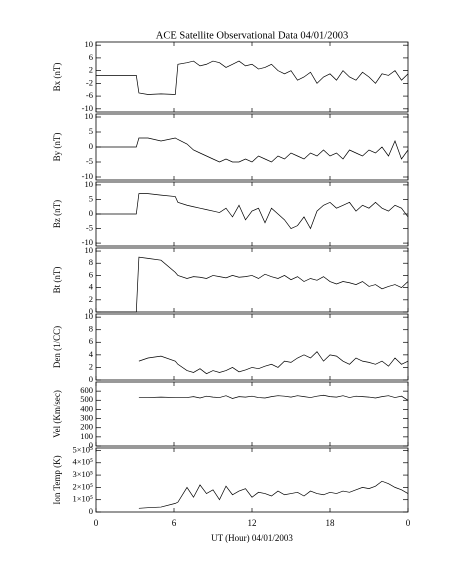  Describe the element at coordinates (86, 390) in the screenshot. I see `y-tick-label: 600` at that location.